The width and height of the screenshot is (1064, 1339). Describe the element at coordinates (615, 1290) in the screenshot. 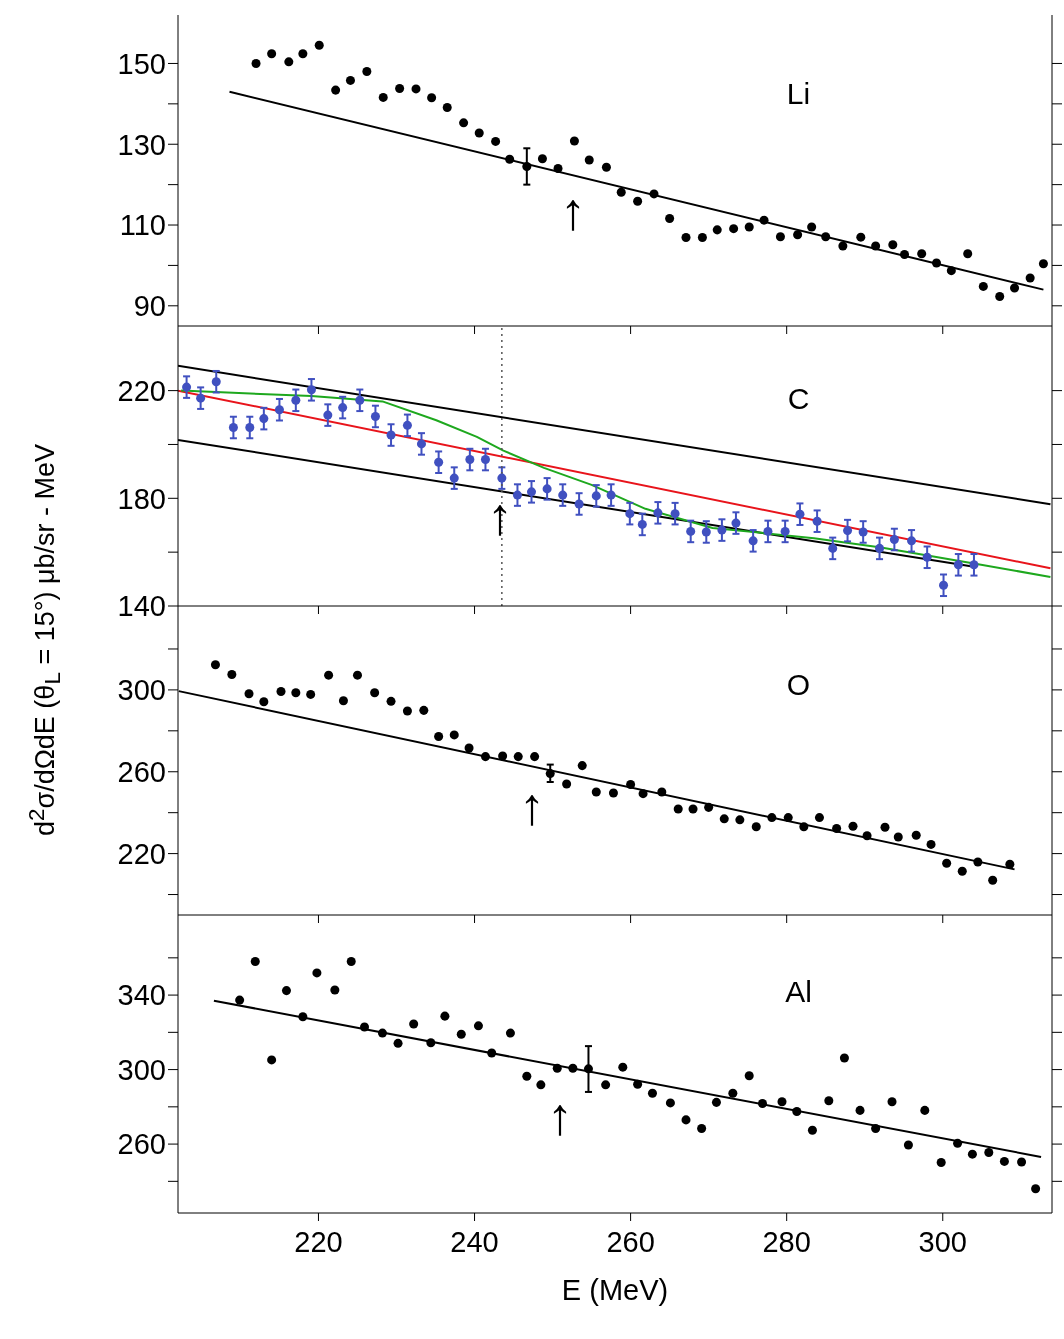

I see `x-axis-title: E (MeV)` at that location.